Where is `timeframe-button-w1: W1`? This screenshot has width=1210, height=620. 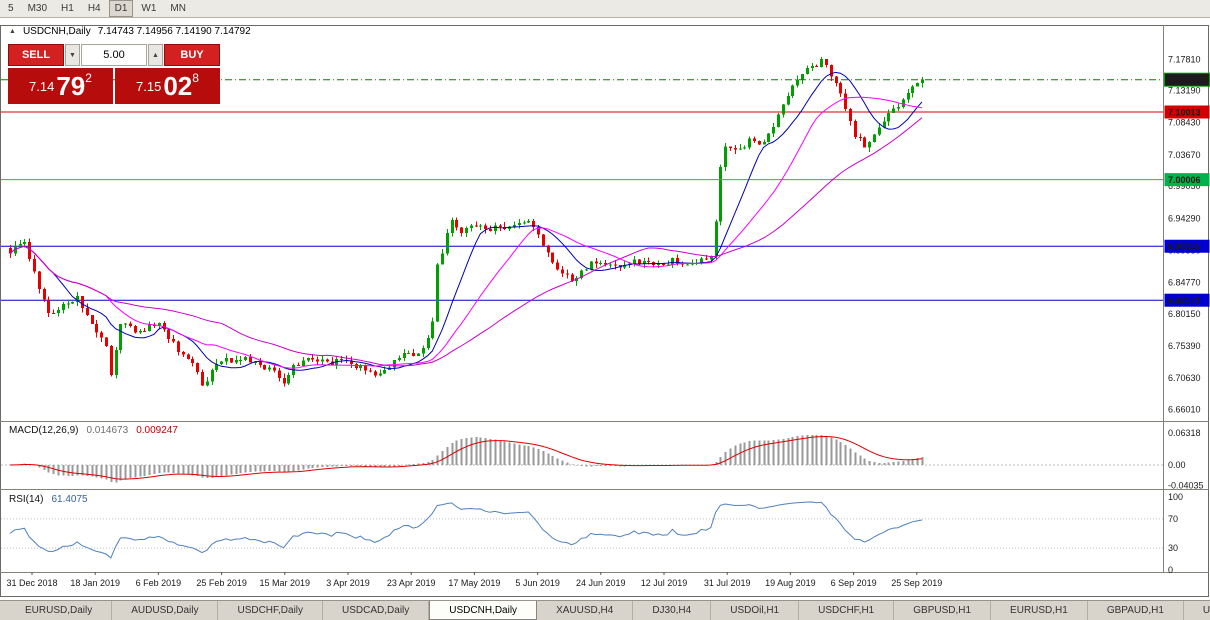
timeframe-button-w1: W1 is located at coordinates (149, 8).